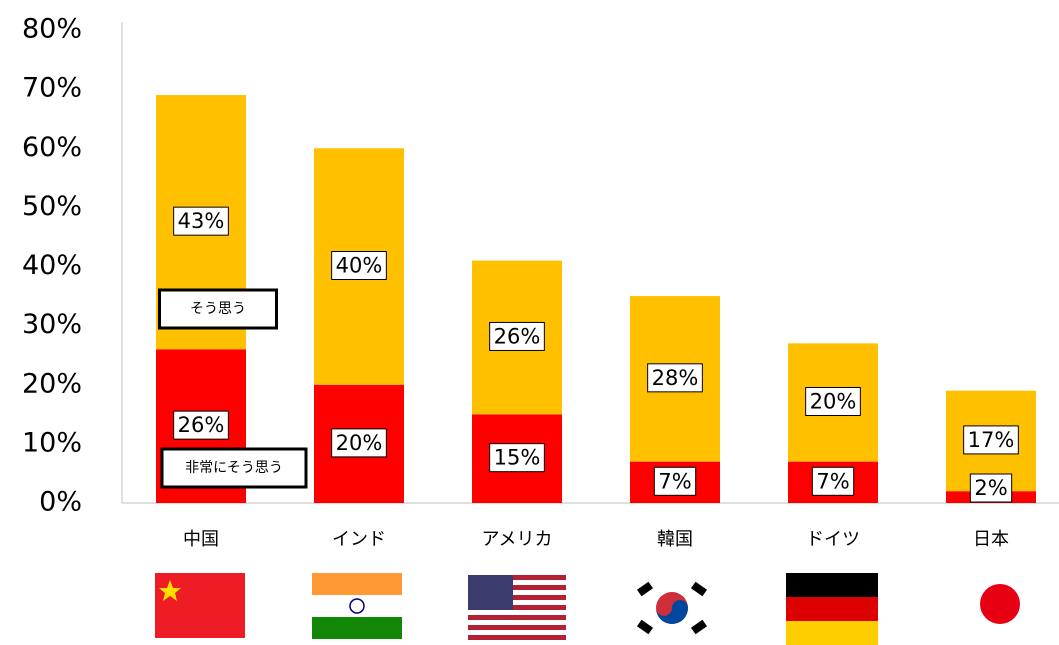 The image size is (1059, 645). I want to click on y-tick-label: 80%, so click(52, 29).